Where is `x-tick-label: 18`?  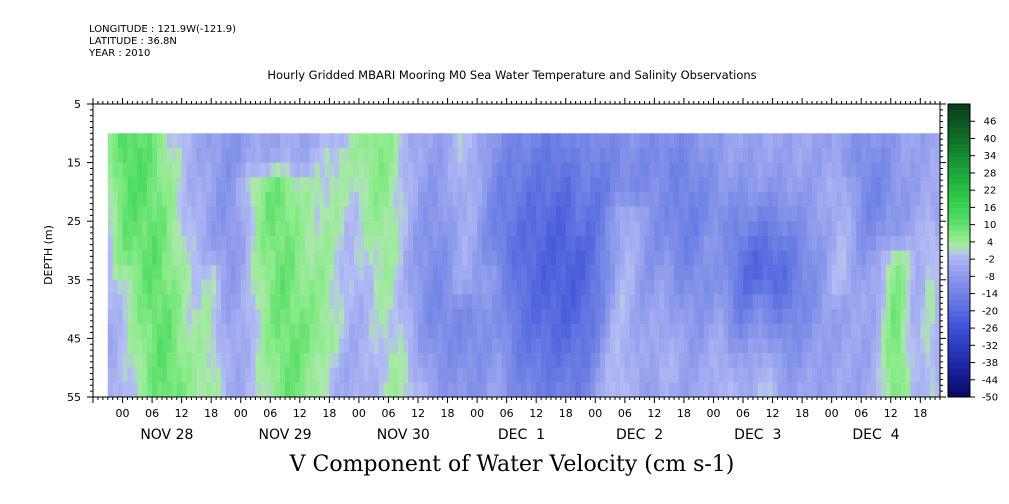
x-tick-label: 18 is located at coordinates (448, 413).